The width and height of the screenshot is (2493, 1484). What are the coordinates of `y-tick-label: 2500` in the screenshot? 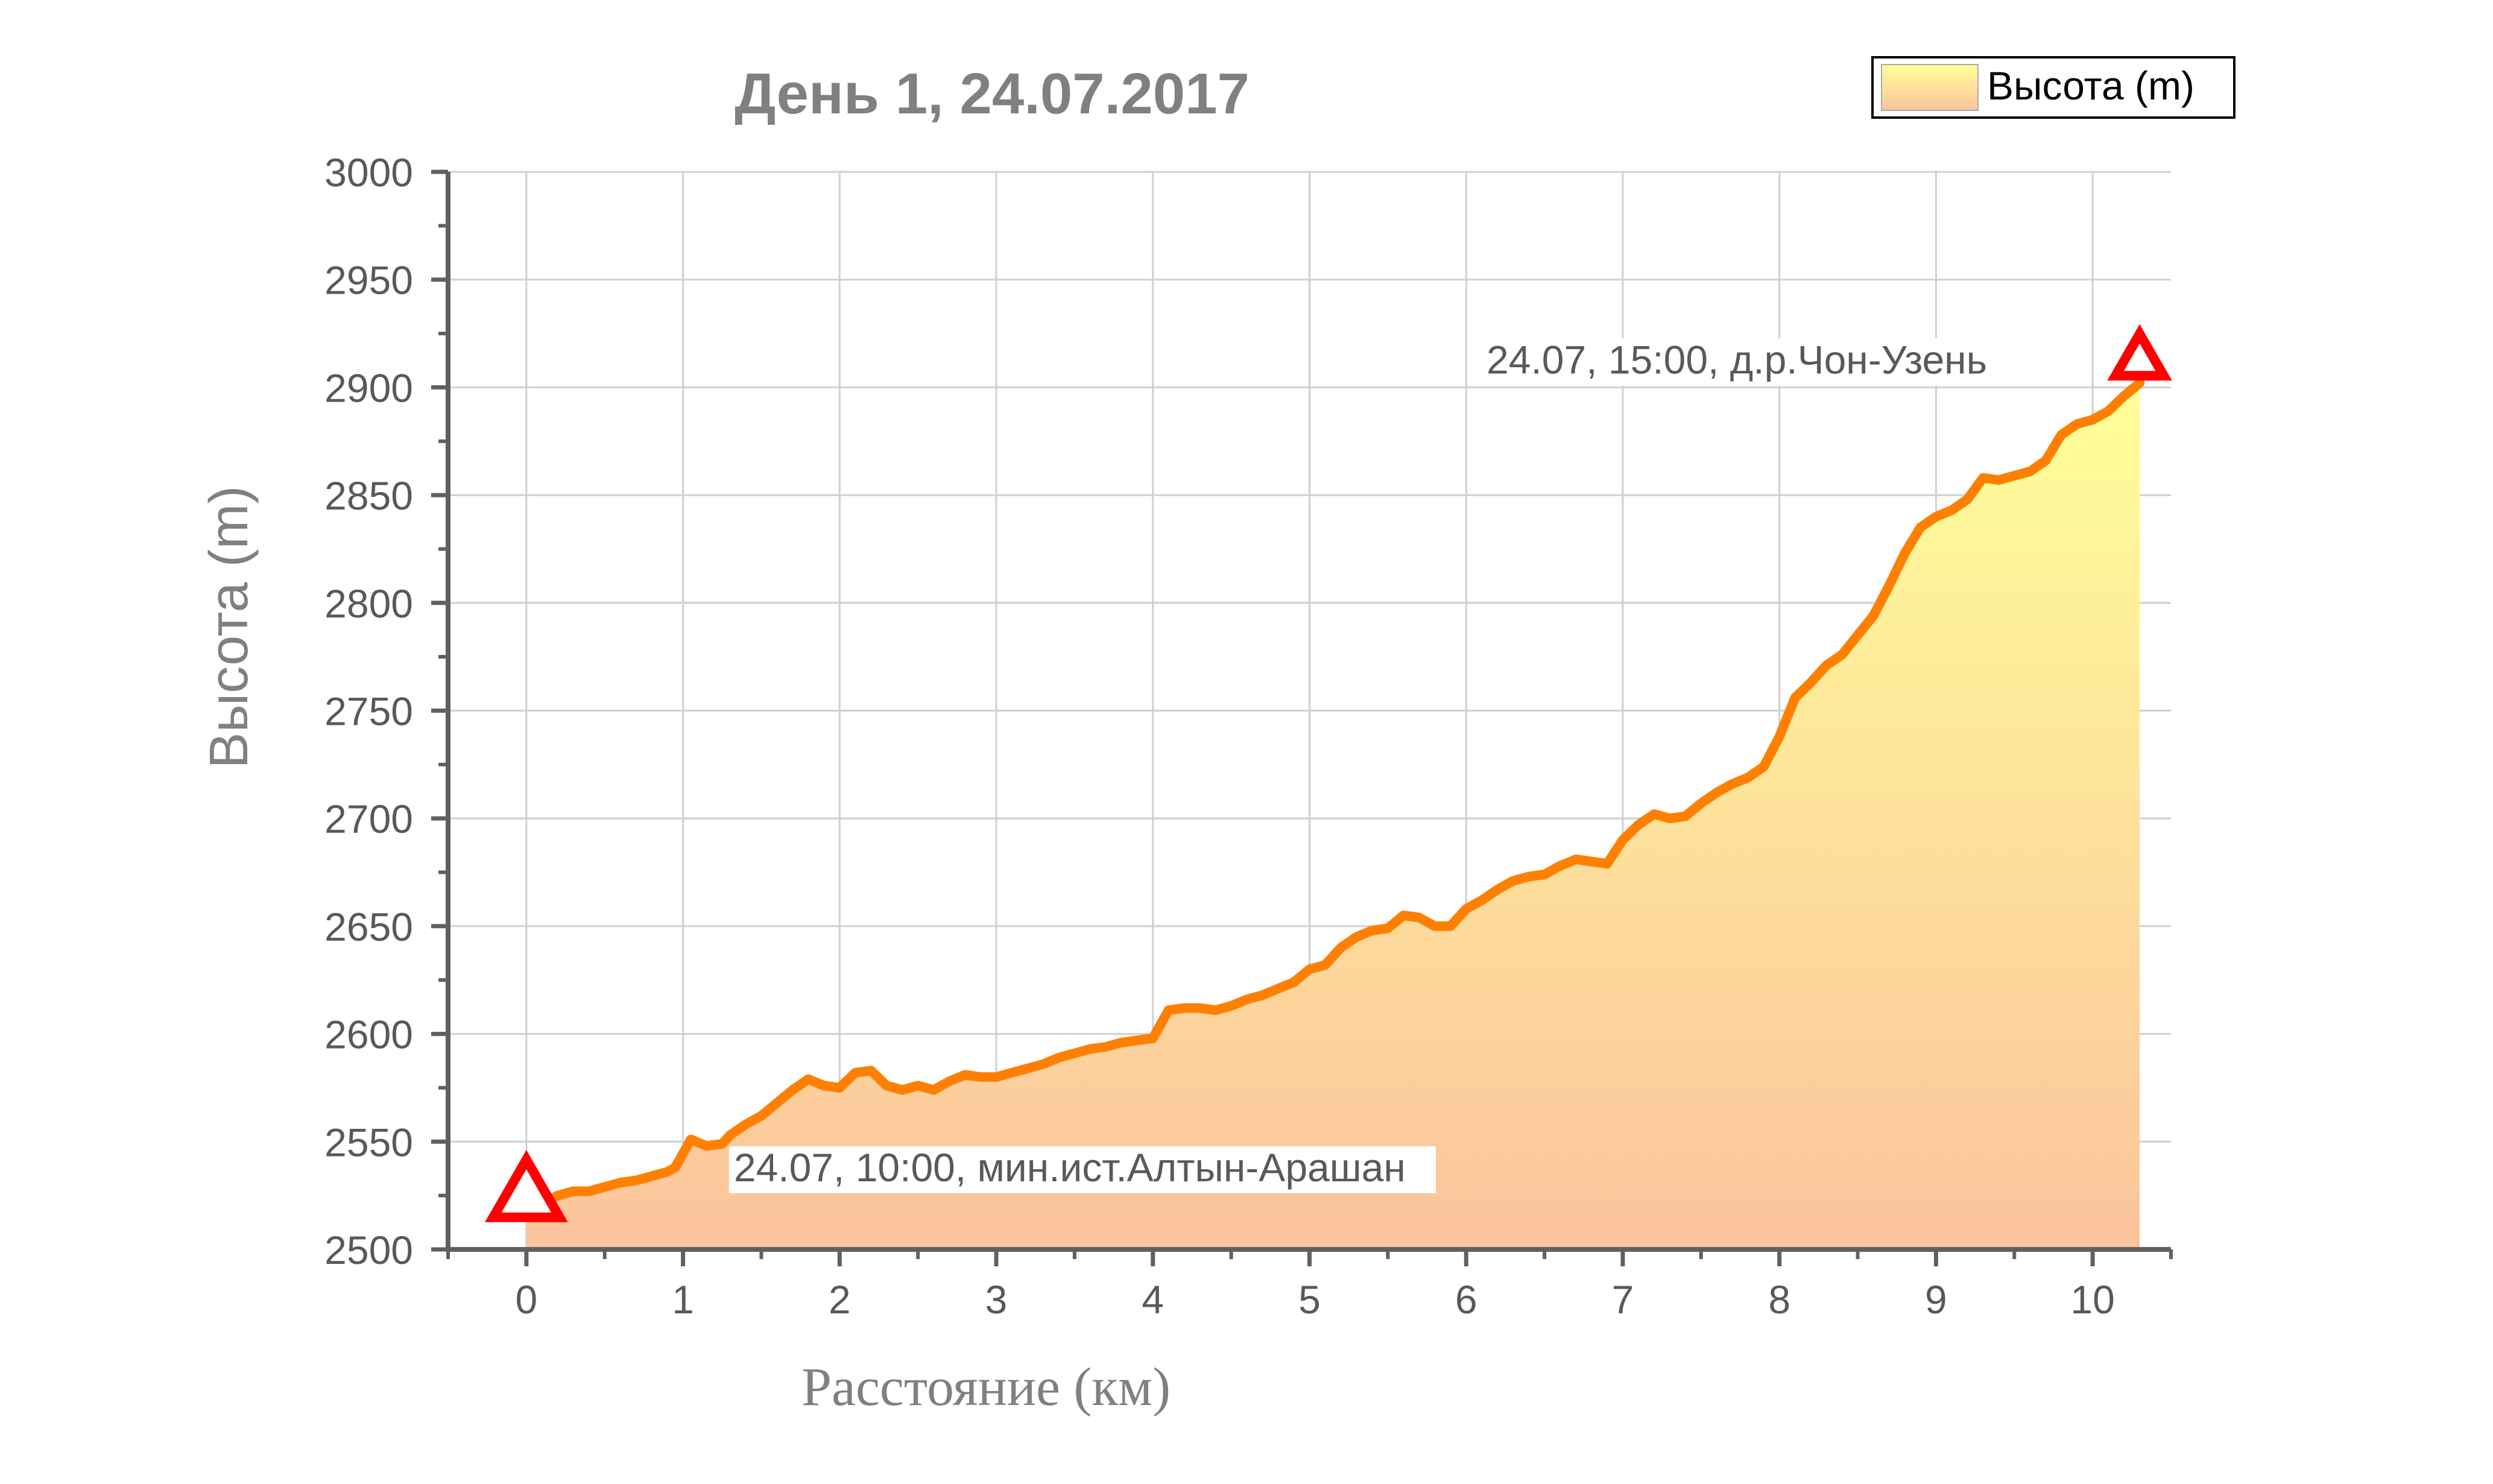 It's located at (368, 1250).